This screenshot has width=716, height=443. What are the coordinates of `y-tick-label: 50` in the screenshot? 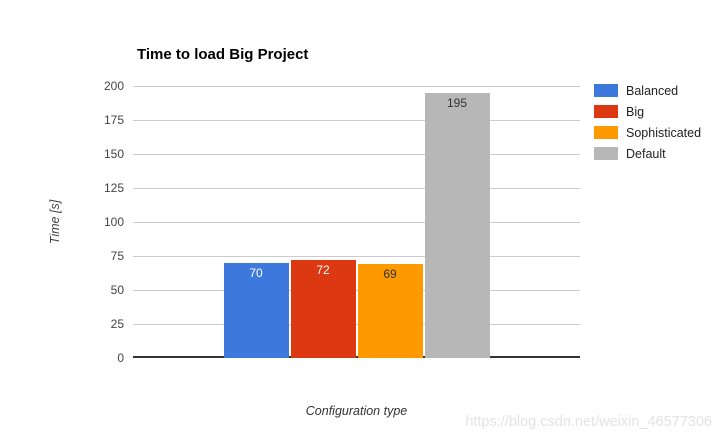 It's located at (117, 290).